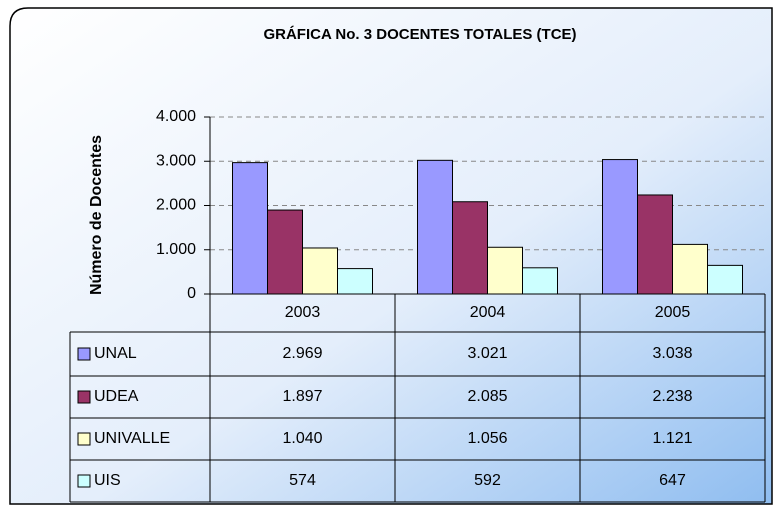  Describe the element at coordinates (487, 480) in the screenshot. I see `data-label: 592` at that location.